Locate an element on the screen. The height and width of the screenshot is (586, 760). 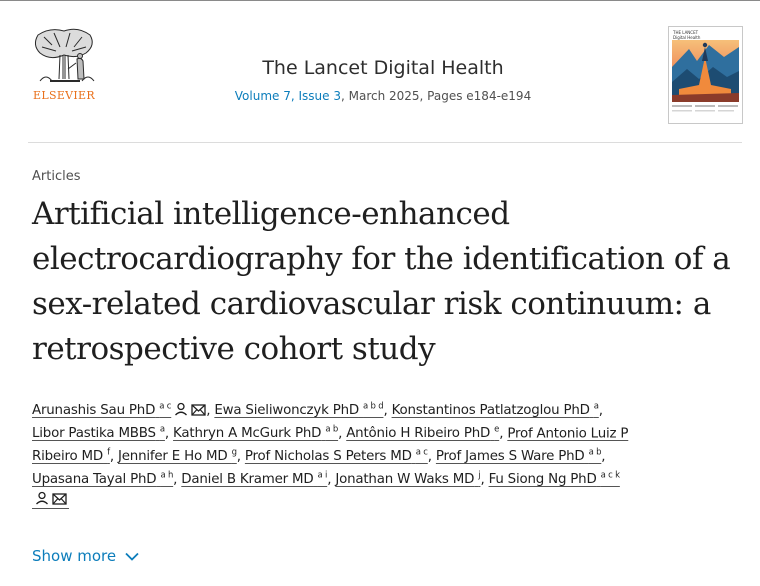
issue-link: Volume 7, Issue 3 is located at coordinates (287, 96).